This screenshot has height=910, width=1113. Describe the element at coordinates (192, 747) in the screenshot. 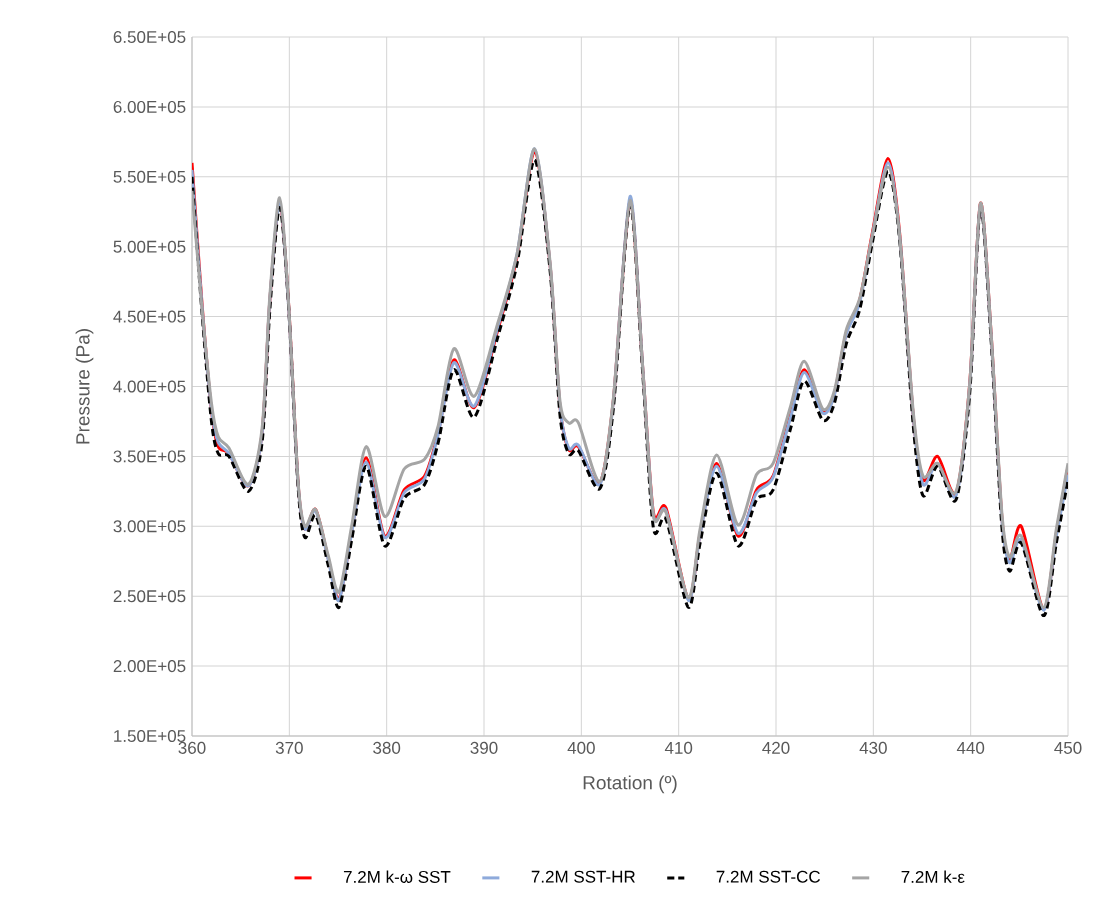

I see `x-tick-label: 360` at that location.